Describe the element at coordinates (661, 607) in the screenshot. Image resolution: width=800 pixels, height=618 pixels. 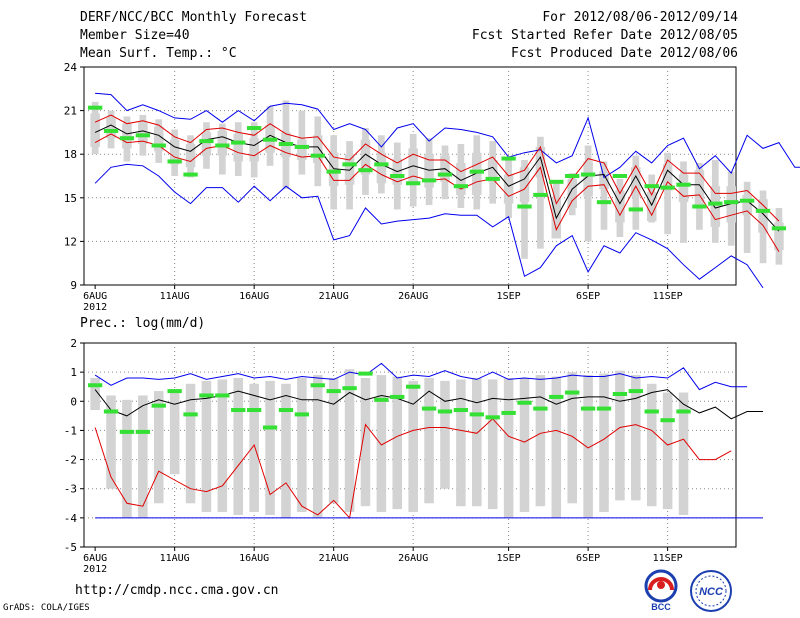
I see `bcc-logo-text: BCC` at that location.